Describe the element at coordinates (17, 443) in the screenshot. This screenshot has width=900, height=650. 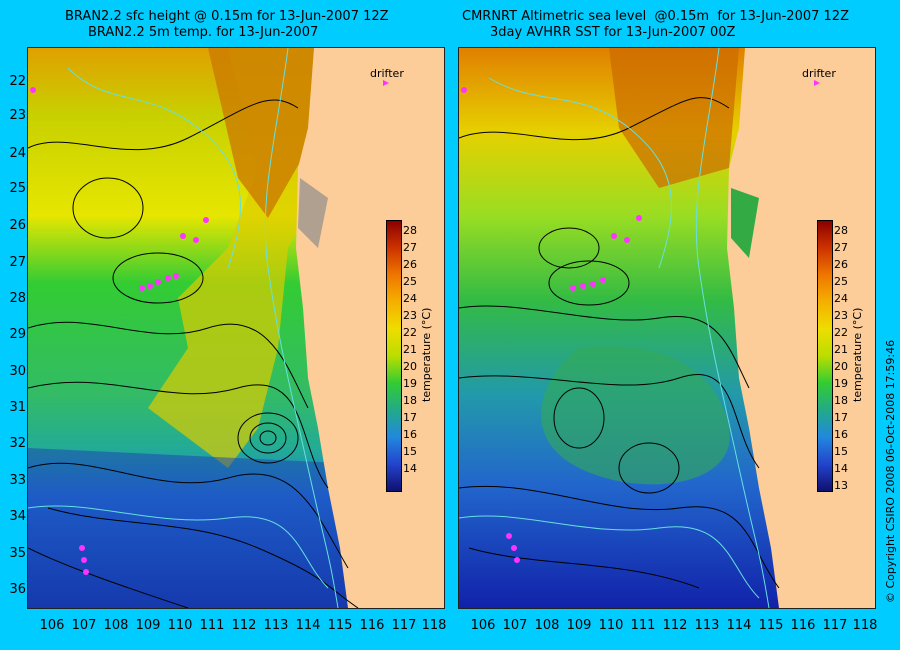
I see `lat-label: 32` at that location.